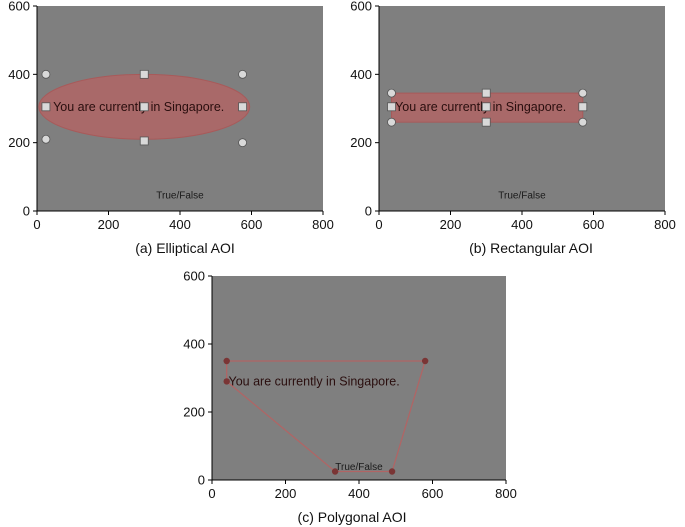 The height and width of the screenshot is (527, 685). What do you see at coordinates (326, 416) in the screenshot?
I see `polygonal-aoi` at bounding box center [326, 416].